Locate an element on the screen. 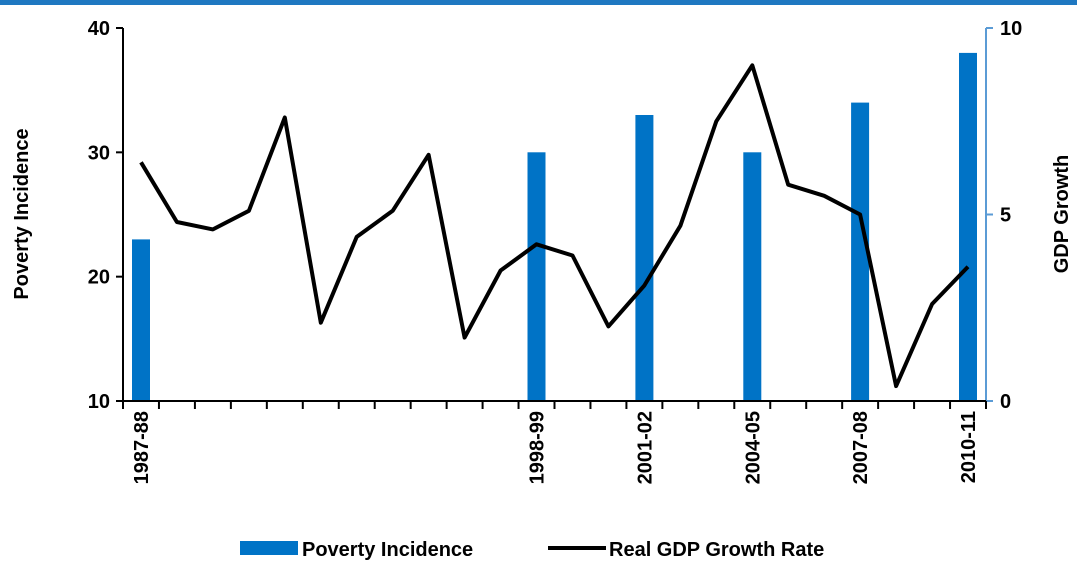  y-tick-label-left: 10 is located at coordinates (99, 402).